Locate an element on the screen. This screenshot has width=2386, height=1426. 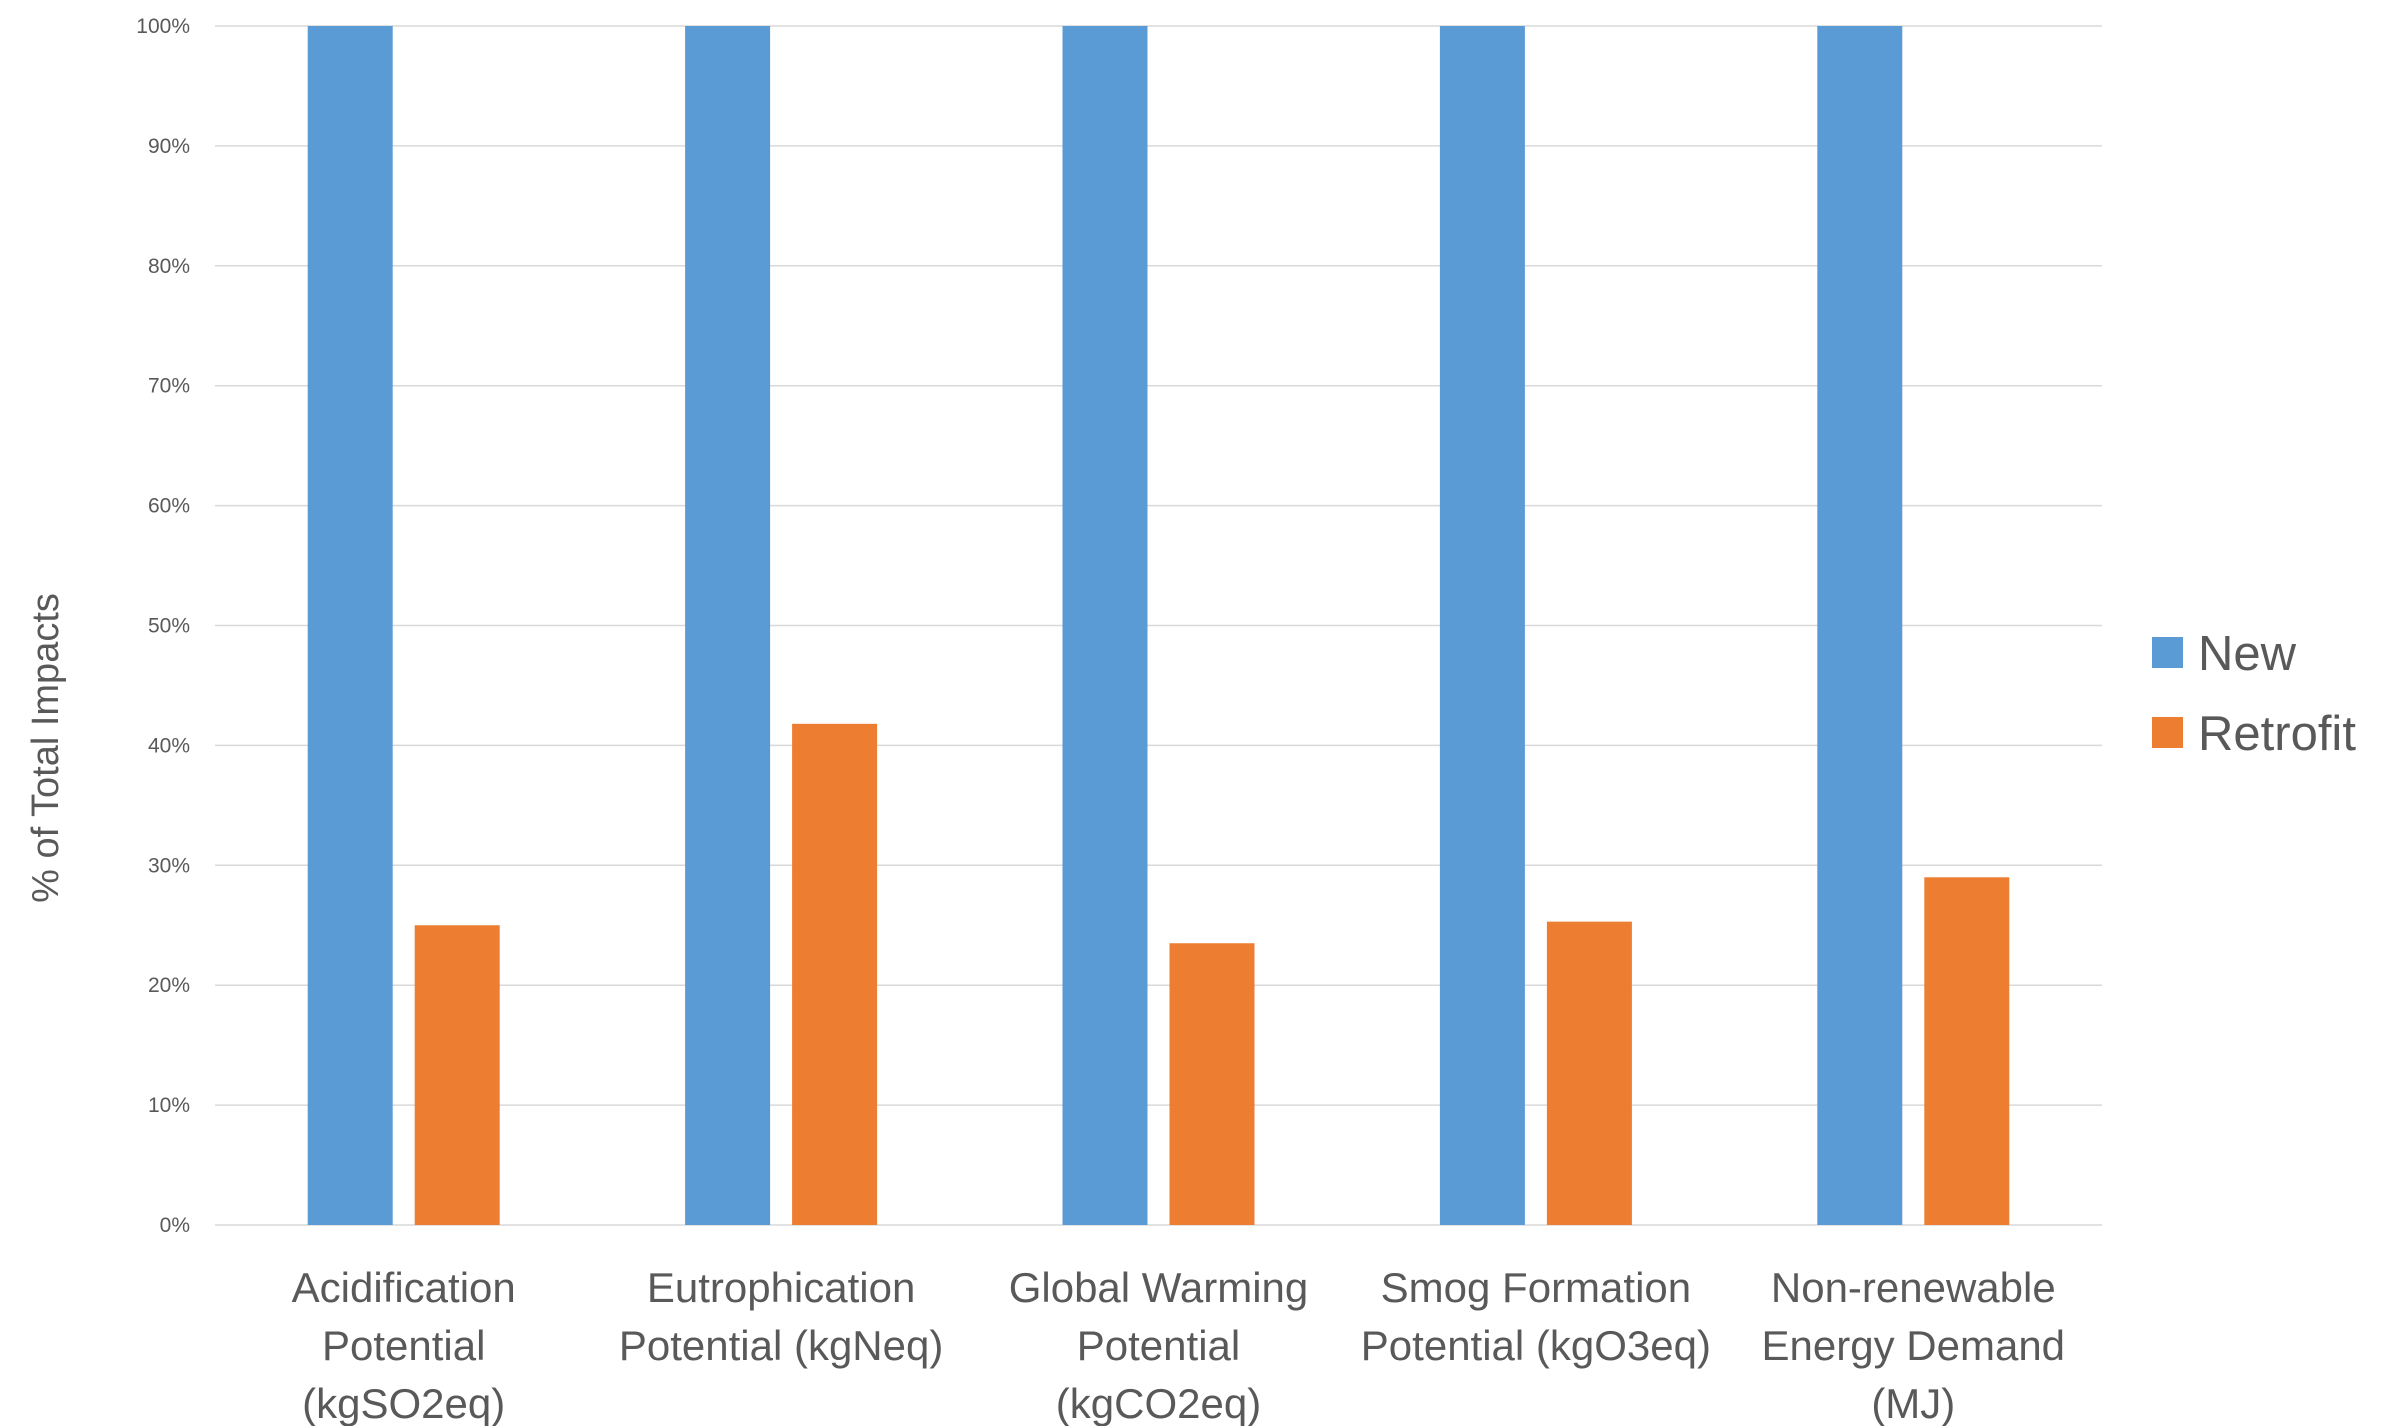
x-category-label-line: (kgSO2eq) is located at coordinates (403, 1403).